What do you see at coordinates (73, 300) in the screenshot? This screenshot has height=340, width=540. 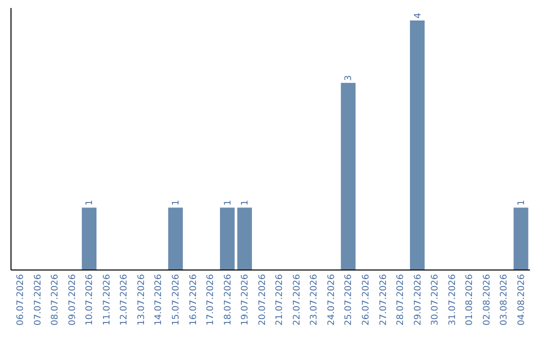 I see `x-tick-label: 09.07.2026` at bounding box center [73, 300].